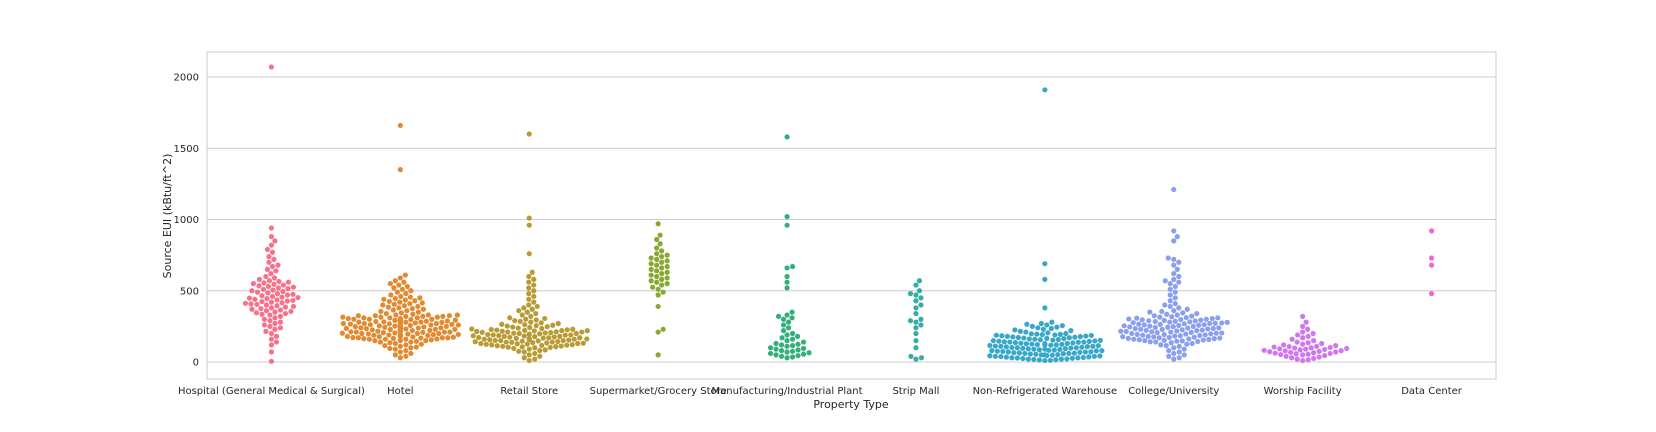  Describe the element at coordinates (189, 291) in the screenshot. I see `y-tick-label: 500` at that location.